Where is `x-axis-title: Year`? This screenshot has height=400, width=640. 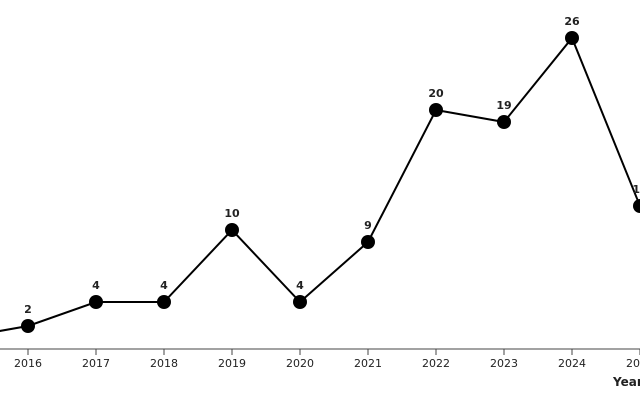
x-axis-title: Year is located at coordinates (626, 382).